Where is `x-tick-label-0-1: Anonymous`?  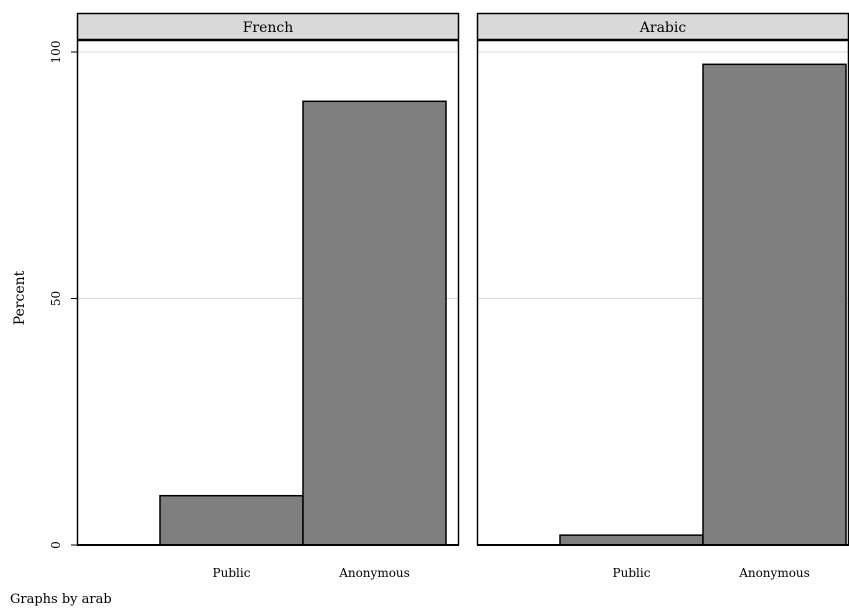 x-tick-label-0-1: Anonymous is located at coordinates (374, 573).